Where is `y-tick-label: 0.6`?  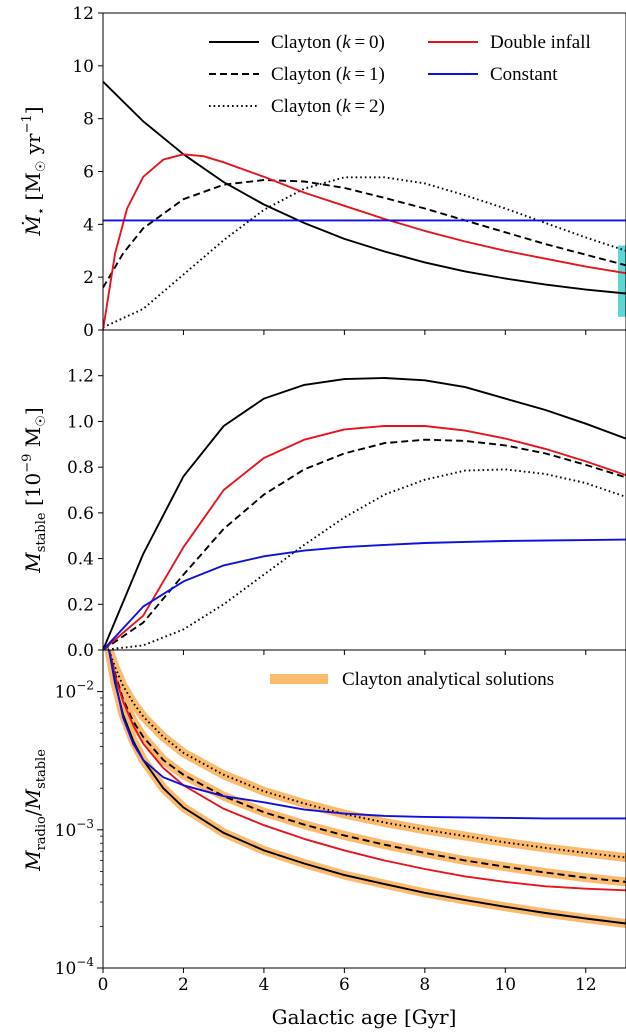
y-tick-label: 0.6 is located at coordinates (80, 514).